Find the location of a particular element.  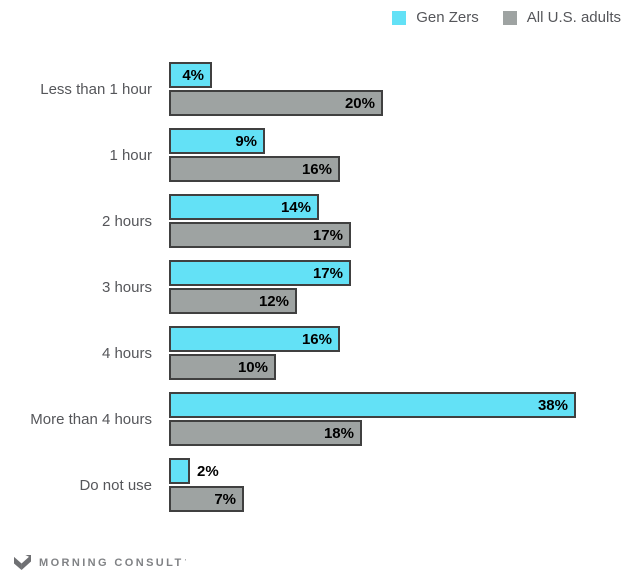

category-label: 1 hour is located at coordinates (130, 155).